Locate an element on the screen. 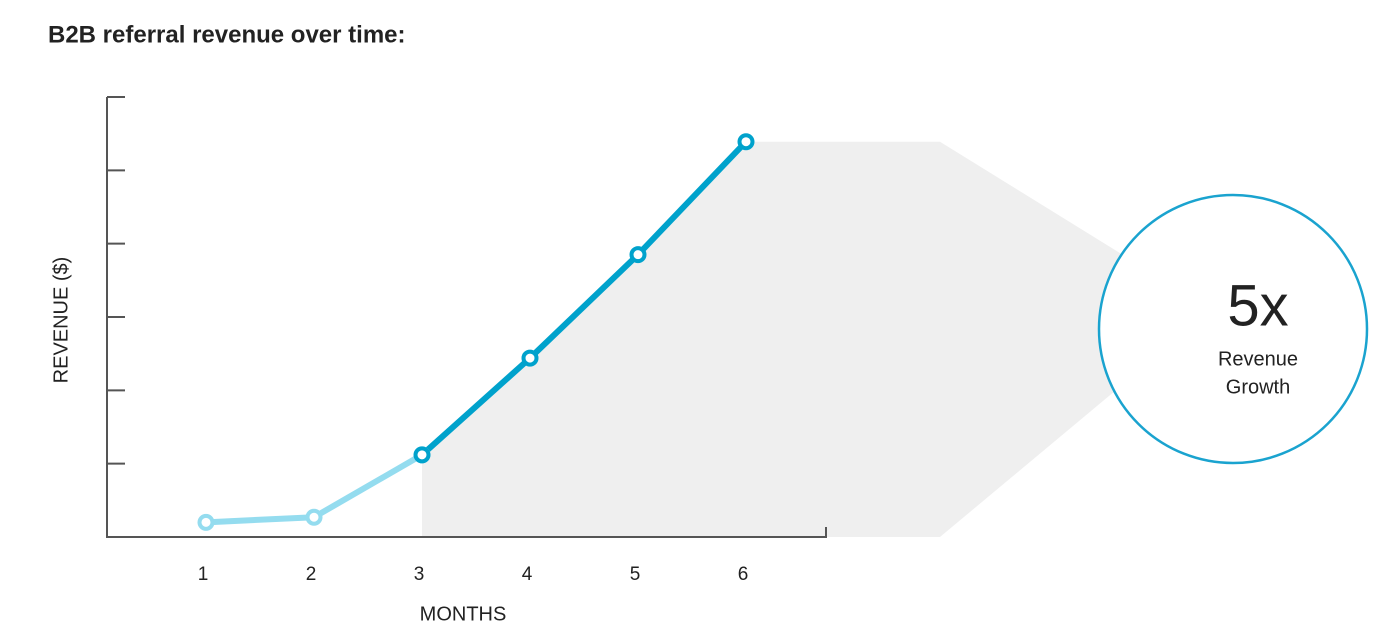  x-tick-label: 4 is located at coordinates (527, 574).